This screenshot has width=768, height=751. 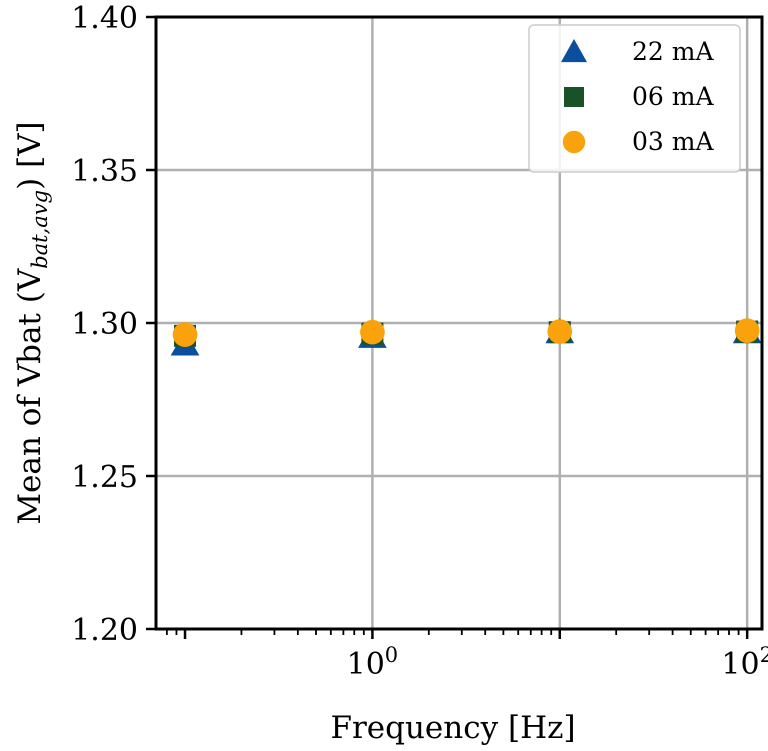 What do you see at coordinates (673, 141) in the screenshot?
I see `legend-label: 03 mA` at bounding box center [673, 141].